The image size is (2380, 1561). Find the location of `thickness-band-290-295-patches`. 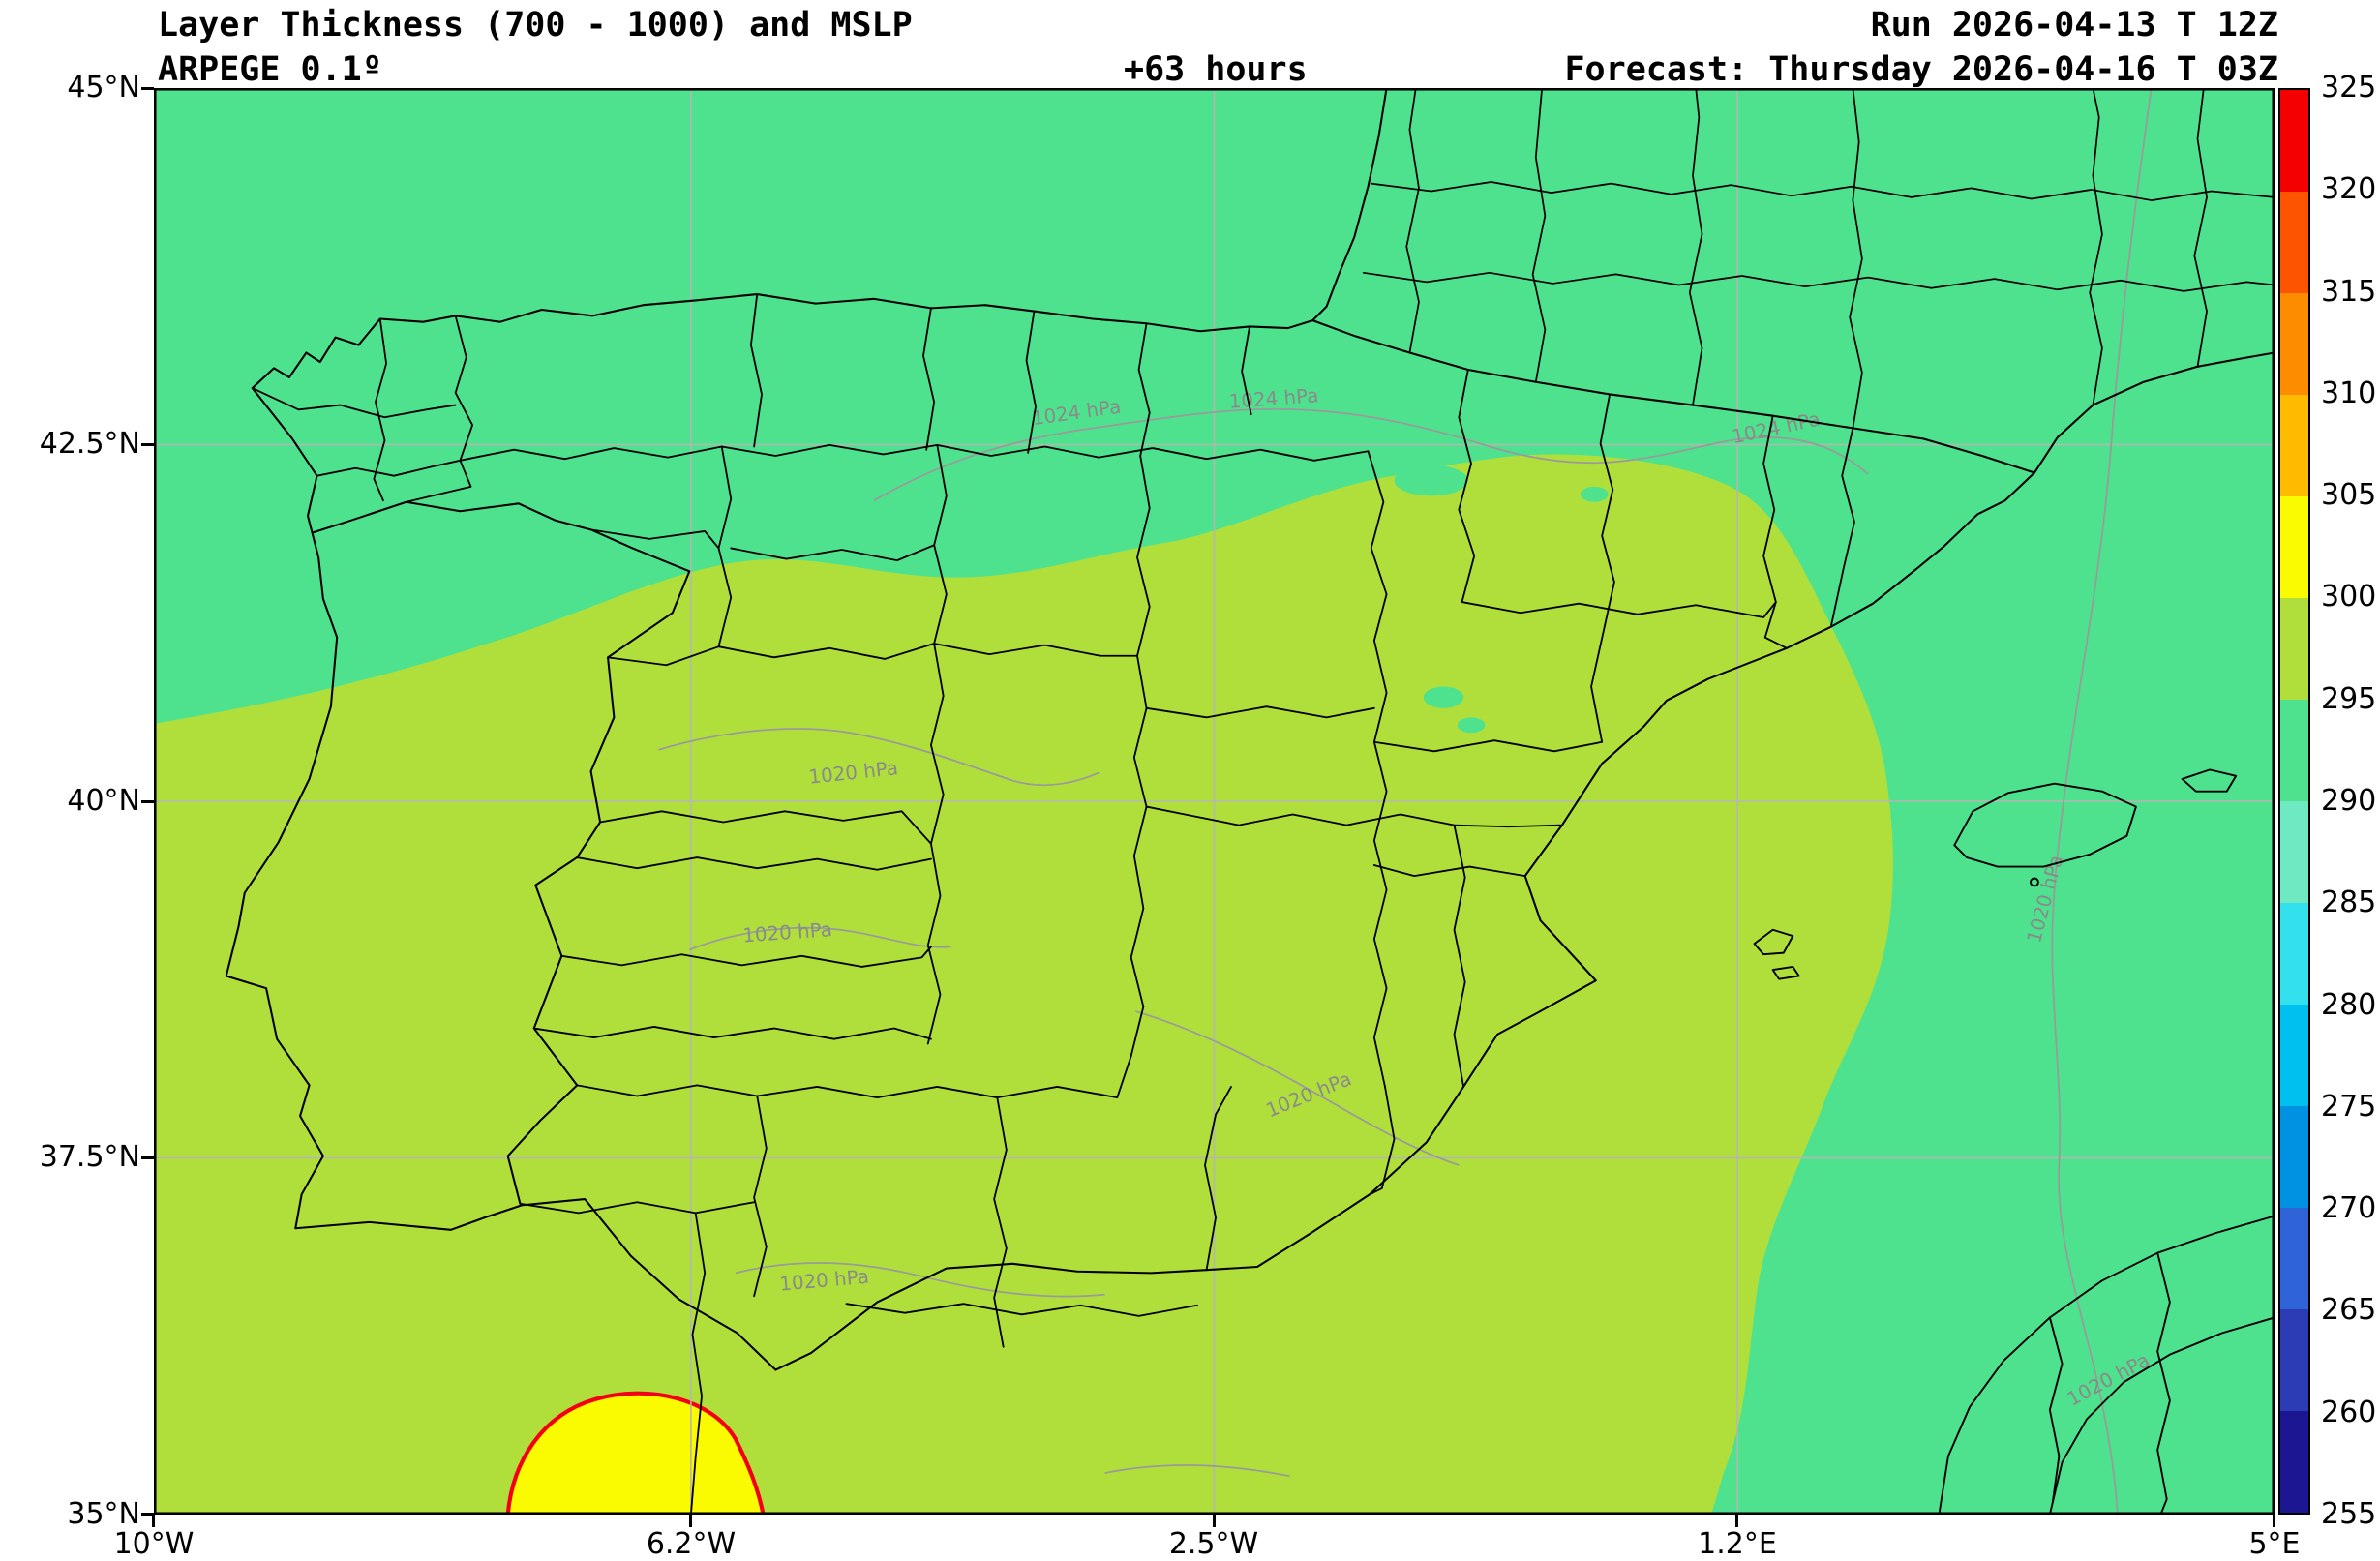

thickness-band-290-295-patches is located at coordinates (1502, 599).